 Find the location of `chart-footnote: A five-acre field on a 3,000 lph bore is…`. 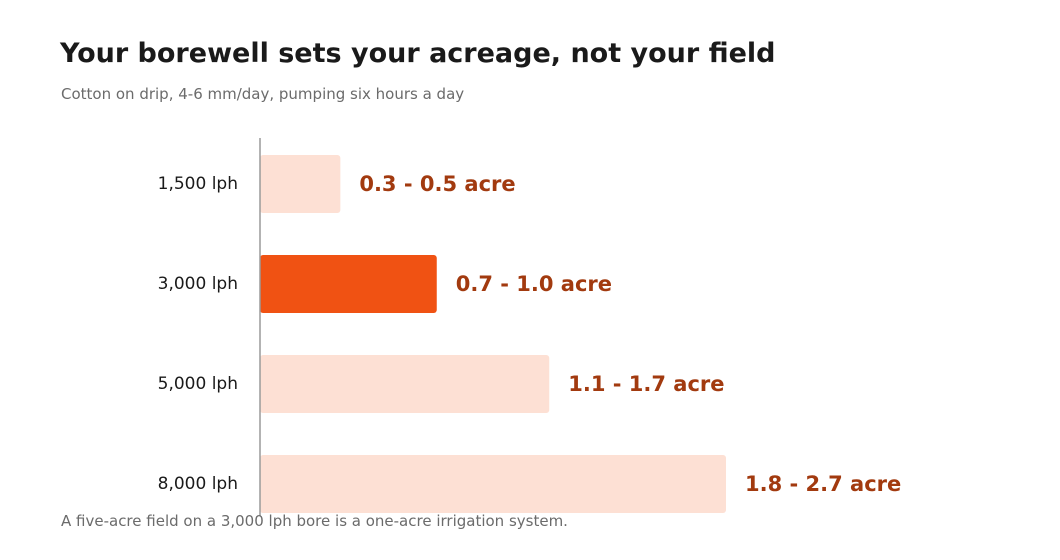

chart-footnote: A five-acre field on a 3,000 lph bore is… is located at coordinates (314, 521).